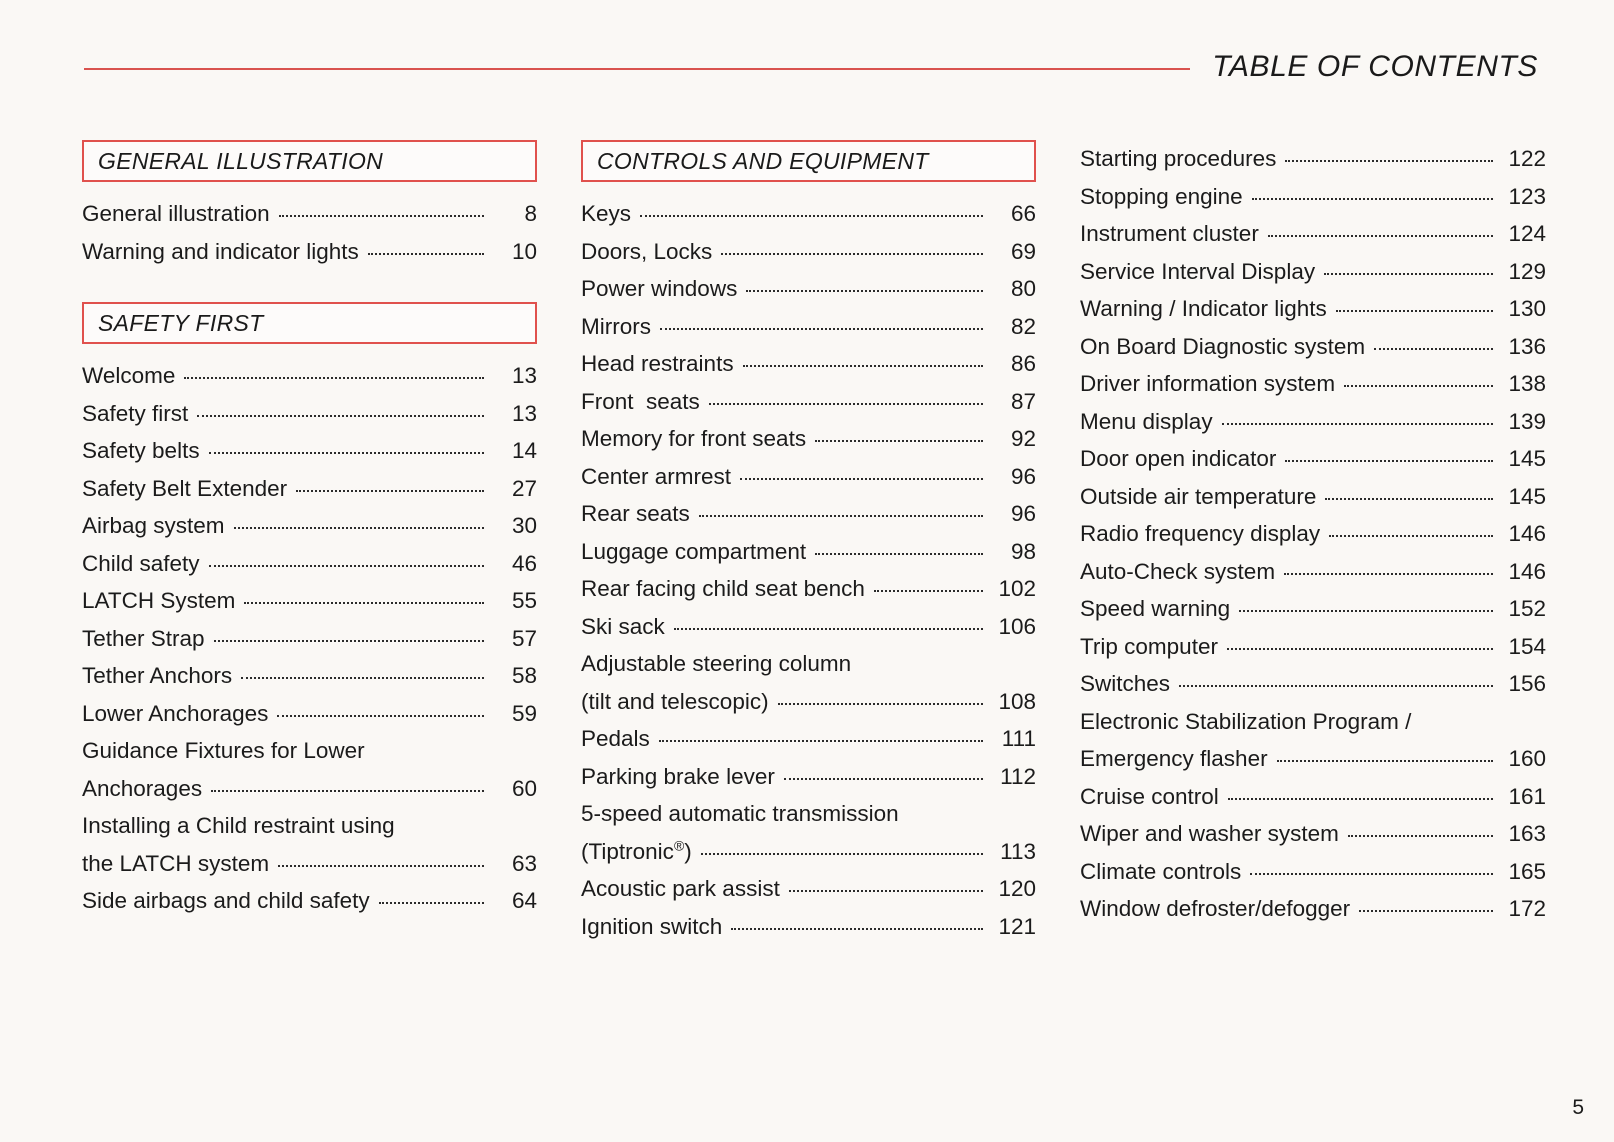 This screenshot has height=1142, width=1614. I want to click on toc-entry: Memory for front seats 92, so click(808, 439).